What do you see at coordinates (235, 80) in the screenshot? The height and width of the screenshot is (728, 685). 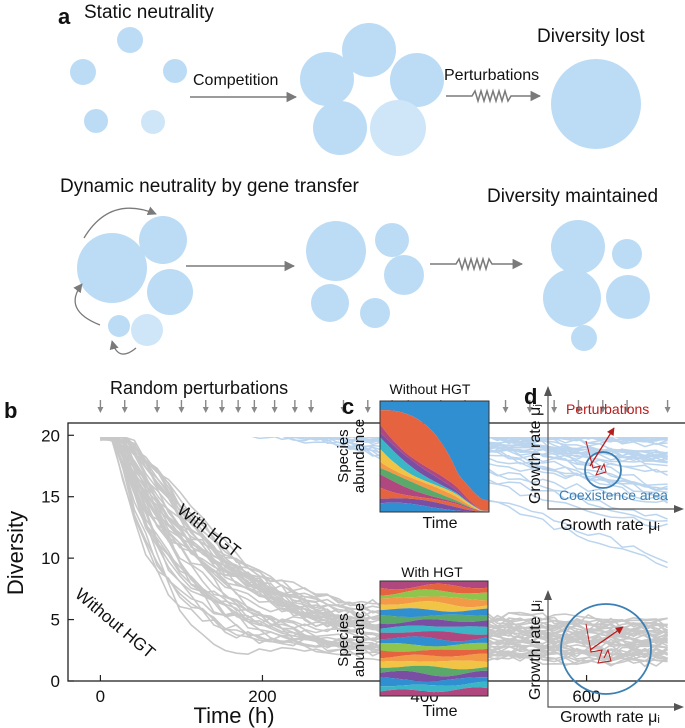 I see `competition-label: Competition` at bounding box center [235, 80].